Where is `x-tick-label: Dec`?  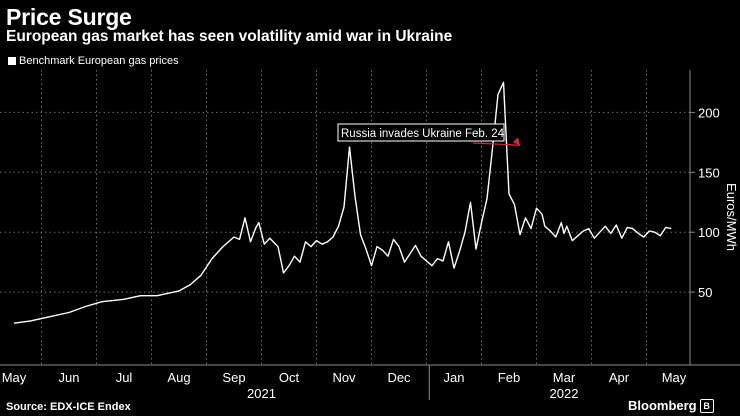 x-tick-label: Dec is located at coordinates (399, 377).